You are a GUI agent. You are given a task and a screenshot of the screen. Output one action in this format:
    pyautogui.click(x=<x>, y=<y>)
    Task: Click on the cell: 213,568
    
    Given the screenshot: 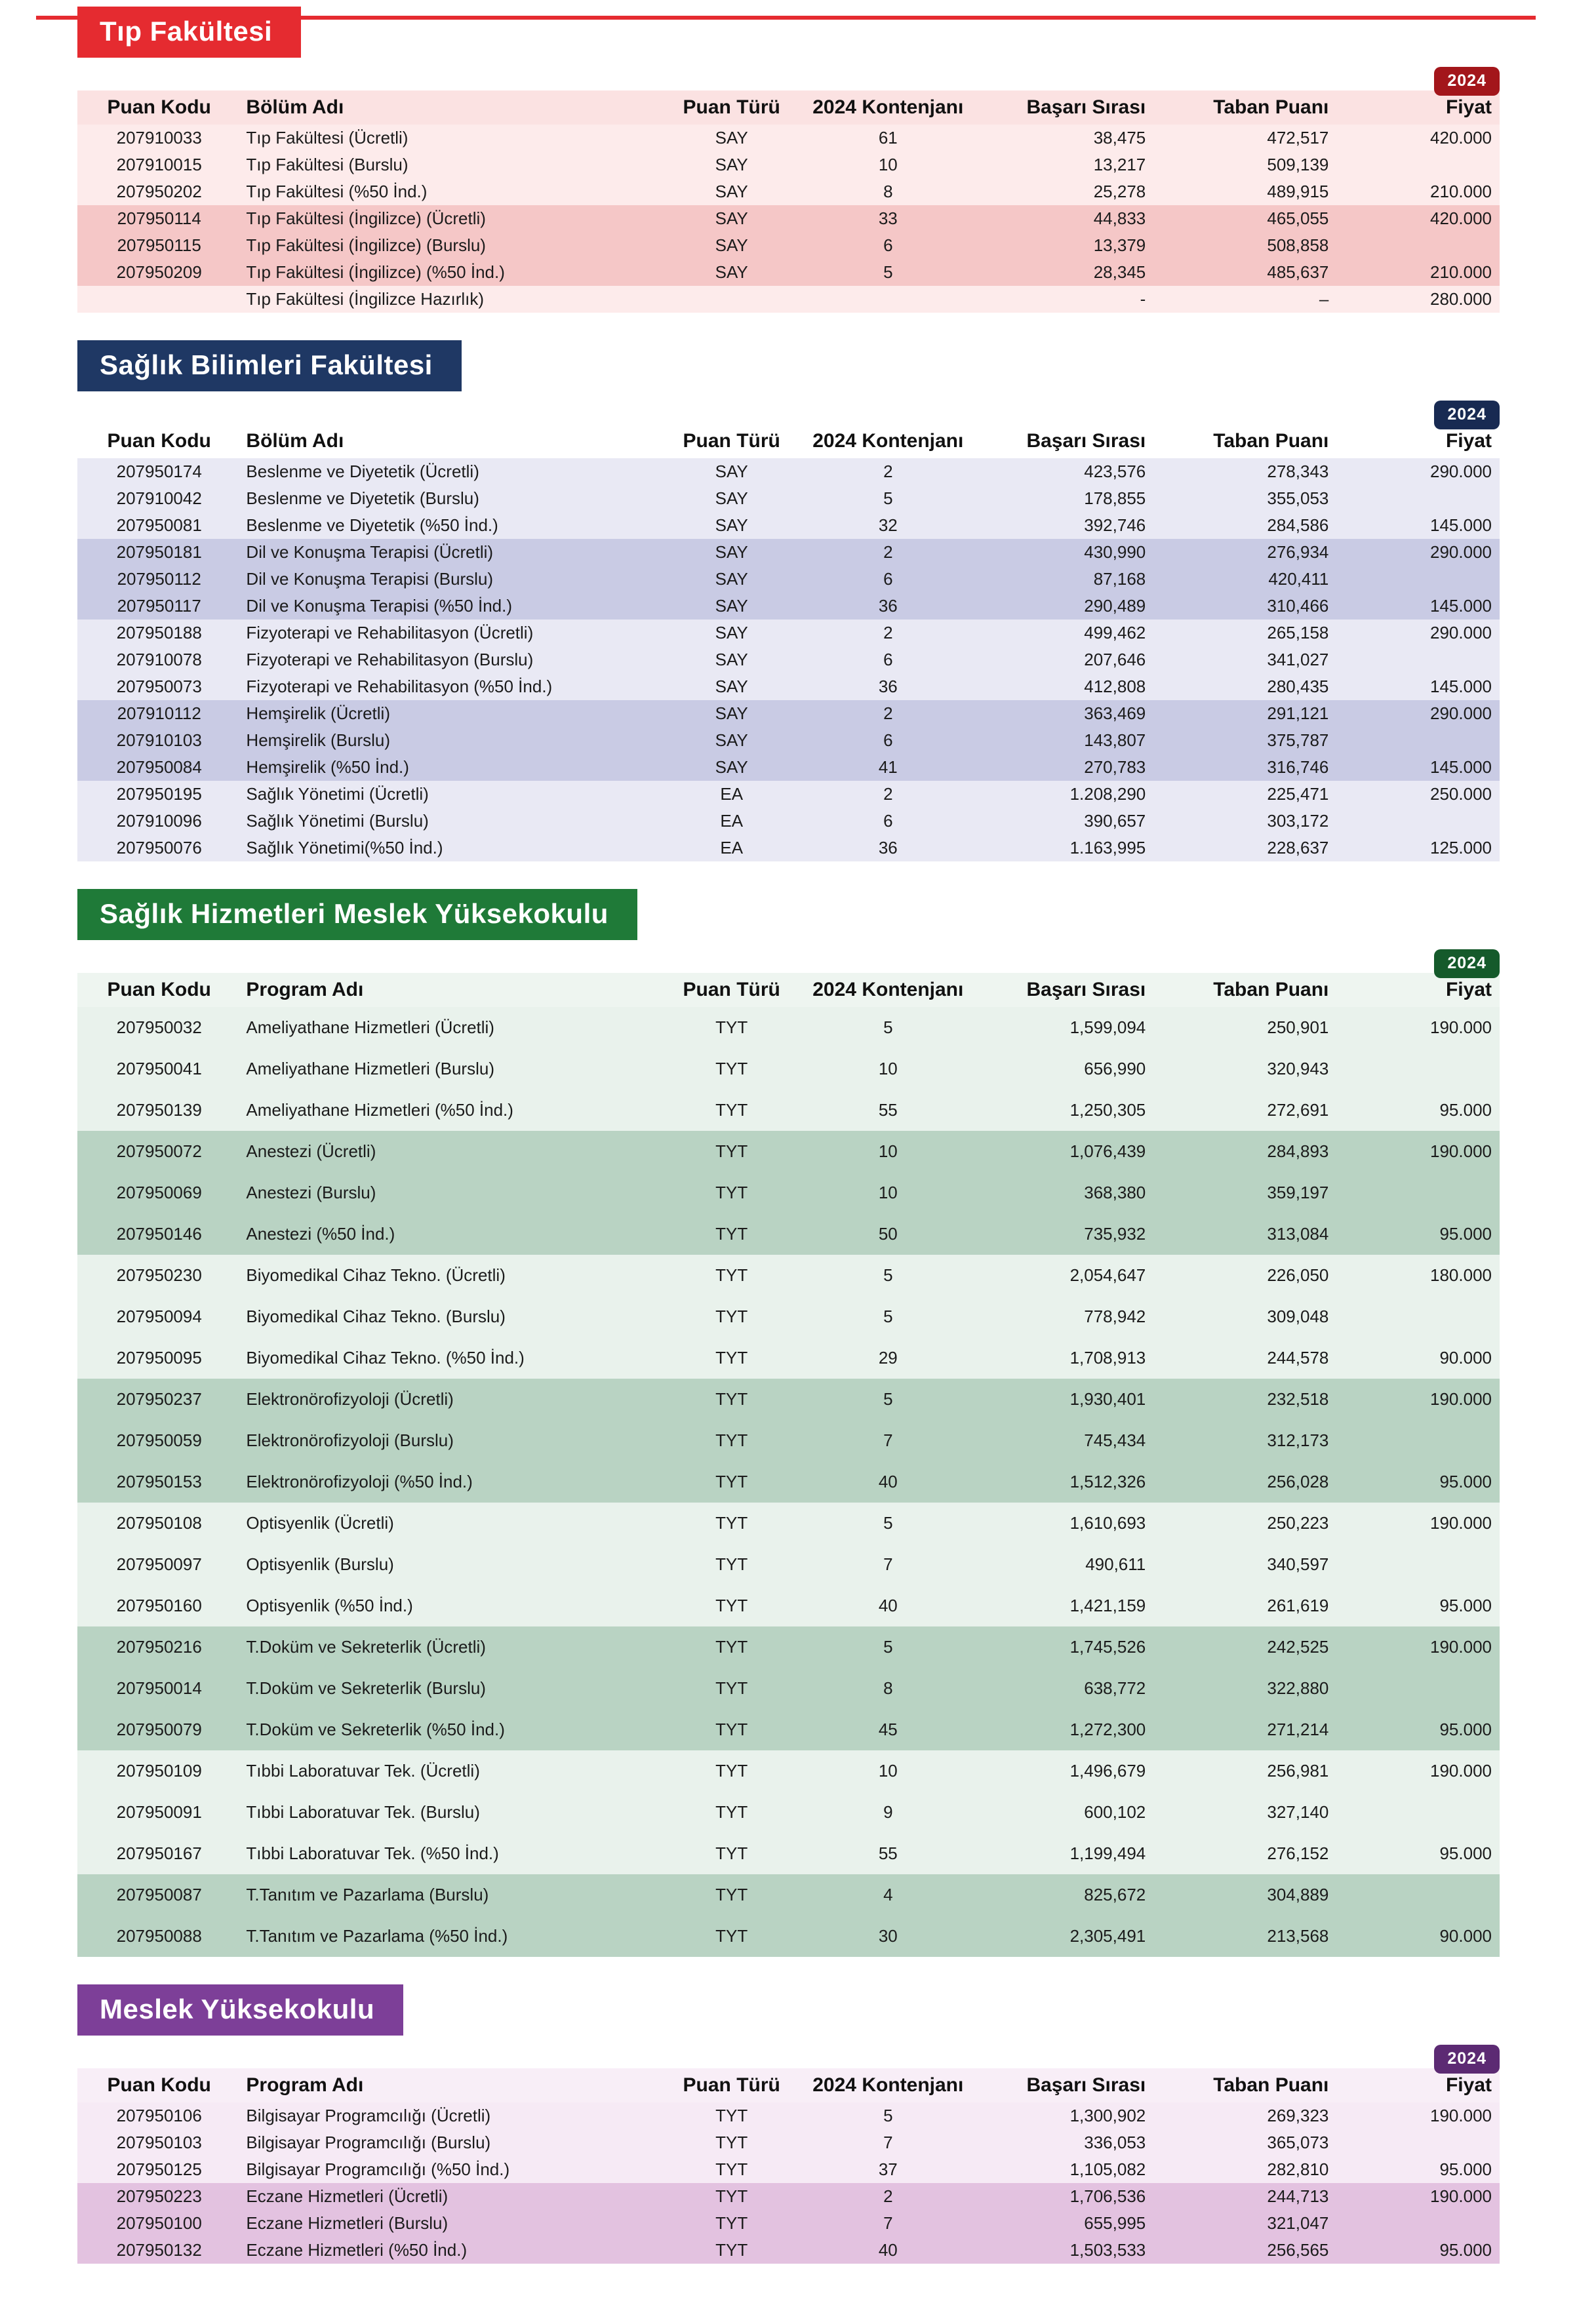 What is the action you would take?
    pyautogui.click(x=1254, y=1937)
    